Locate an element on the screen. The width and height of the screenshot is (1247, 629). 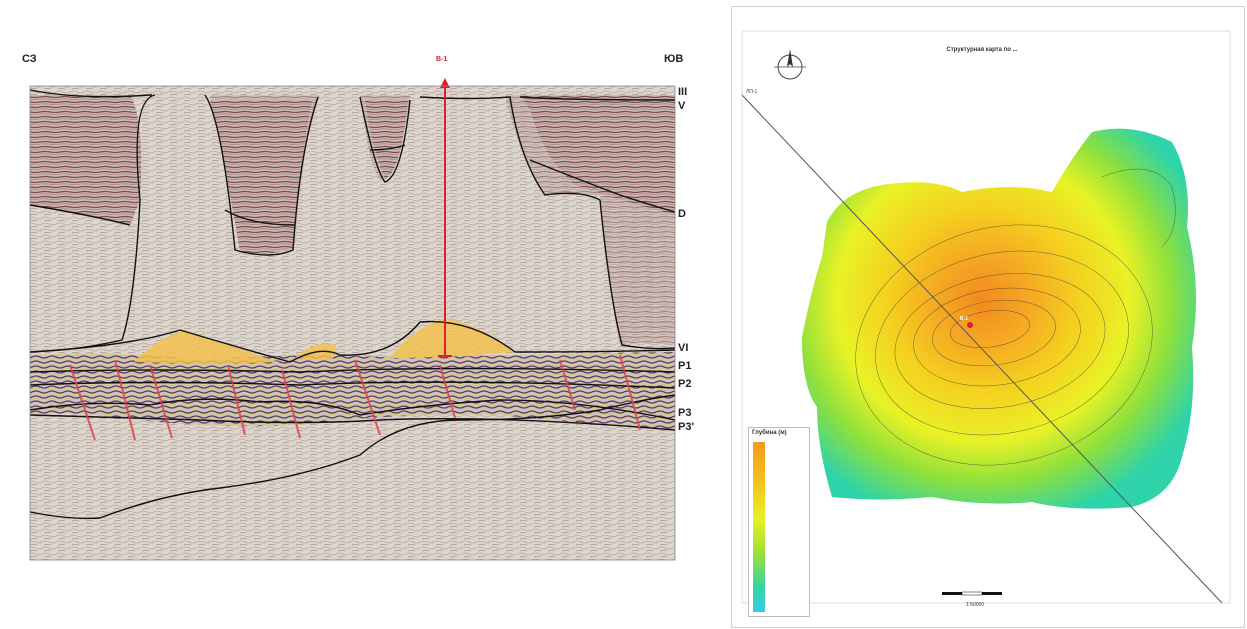
depth-legend: Глубина (м) is located at coordinates (779, 522).